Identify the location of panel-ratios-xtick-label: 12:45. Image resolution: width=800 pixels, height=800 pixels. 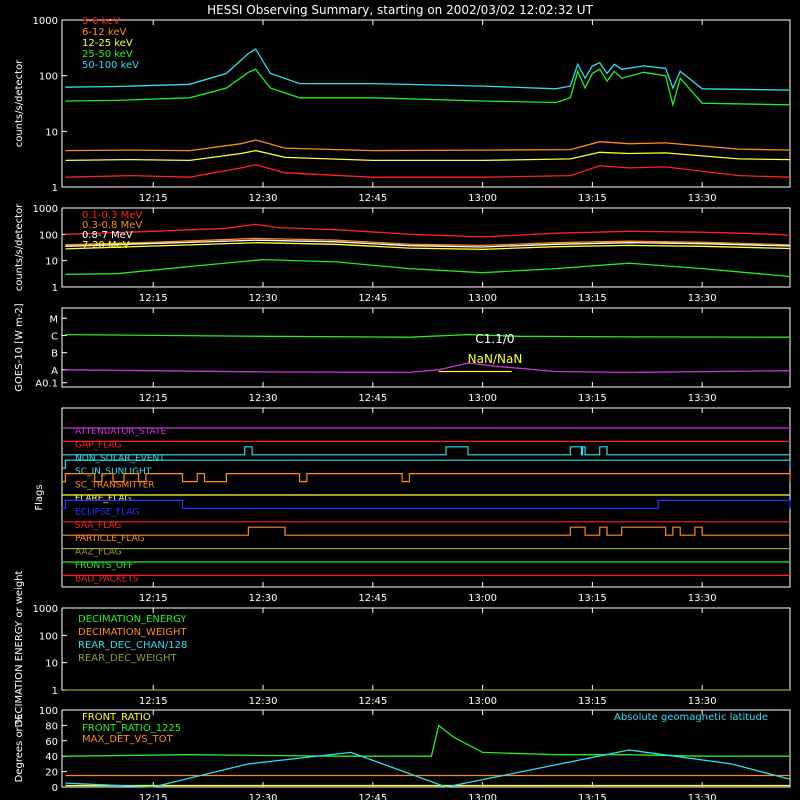
(372, 796).